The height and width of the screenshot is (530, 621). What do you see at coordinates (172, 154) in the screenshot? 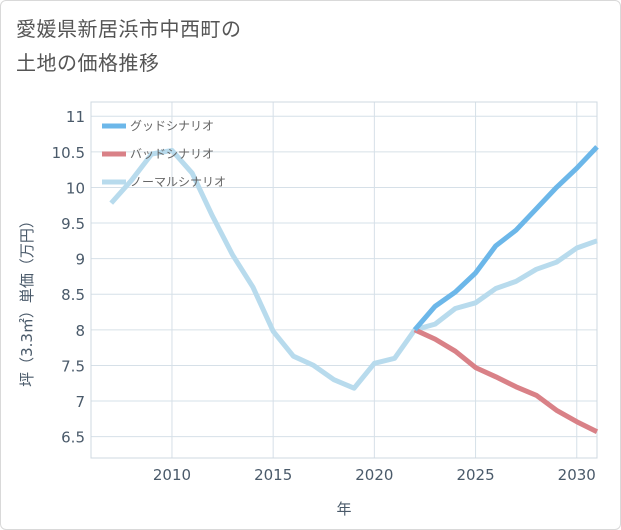
I see `legend-label-1: バッドシナリオ` at bounding box center [172, 154].